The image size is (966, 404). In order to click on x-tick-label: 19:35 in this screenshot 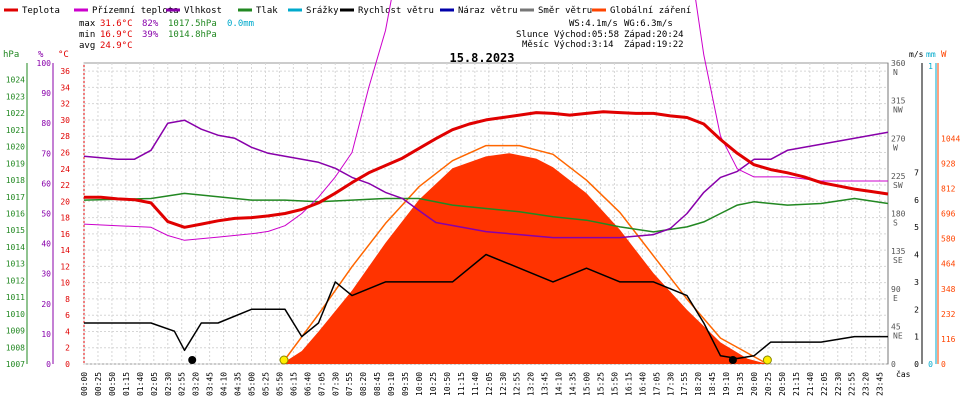, I will do `click(740, 384)`.